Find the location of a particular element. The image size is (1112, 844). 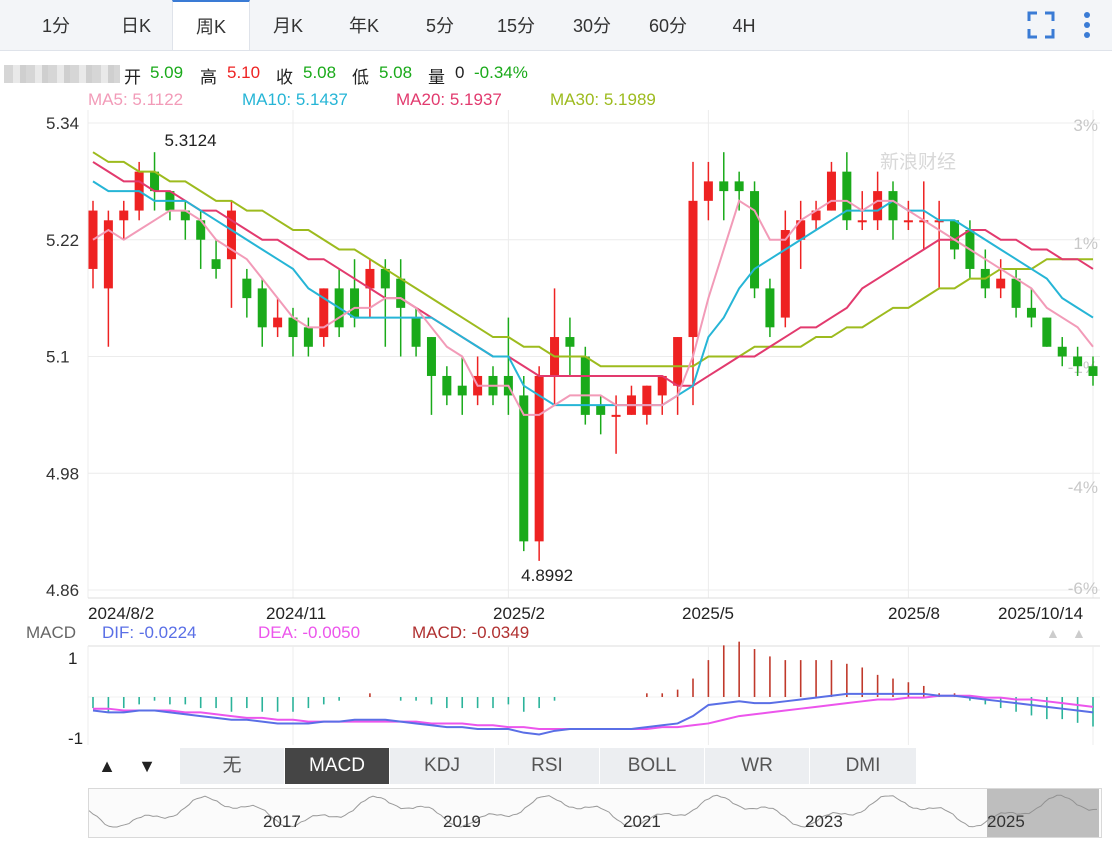

macd-name: MACD is located at coordinates (51, 632).